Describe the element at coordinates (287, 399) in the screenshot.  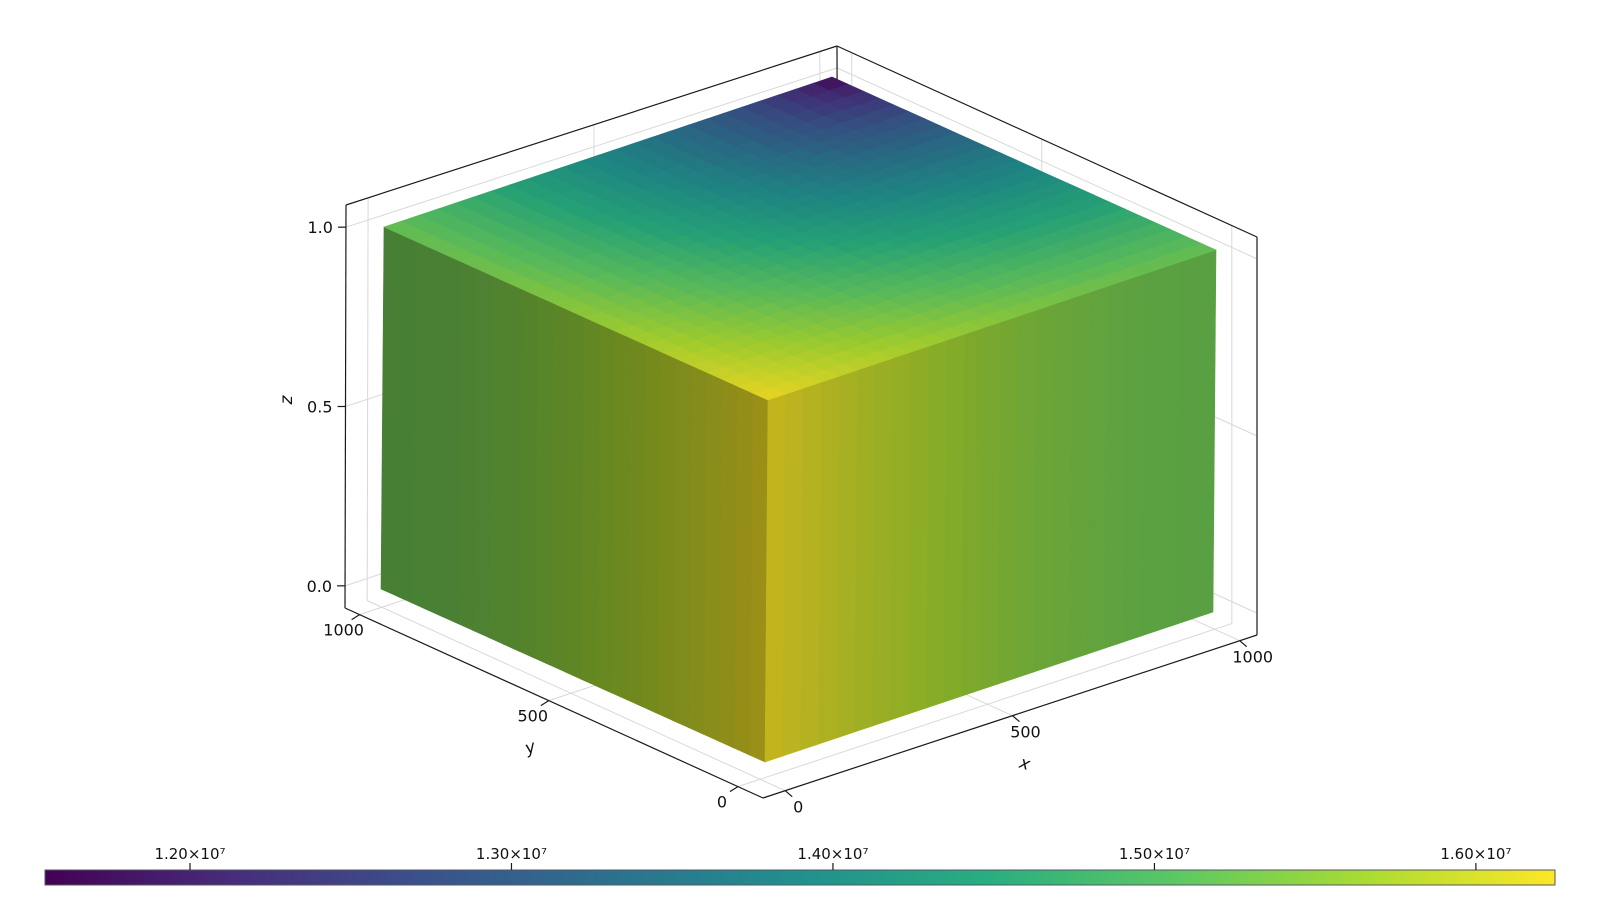
I see `z-axis-label: z` at that location.